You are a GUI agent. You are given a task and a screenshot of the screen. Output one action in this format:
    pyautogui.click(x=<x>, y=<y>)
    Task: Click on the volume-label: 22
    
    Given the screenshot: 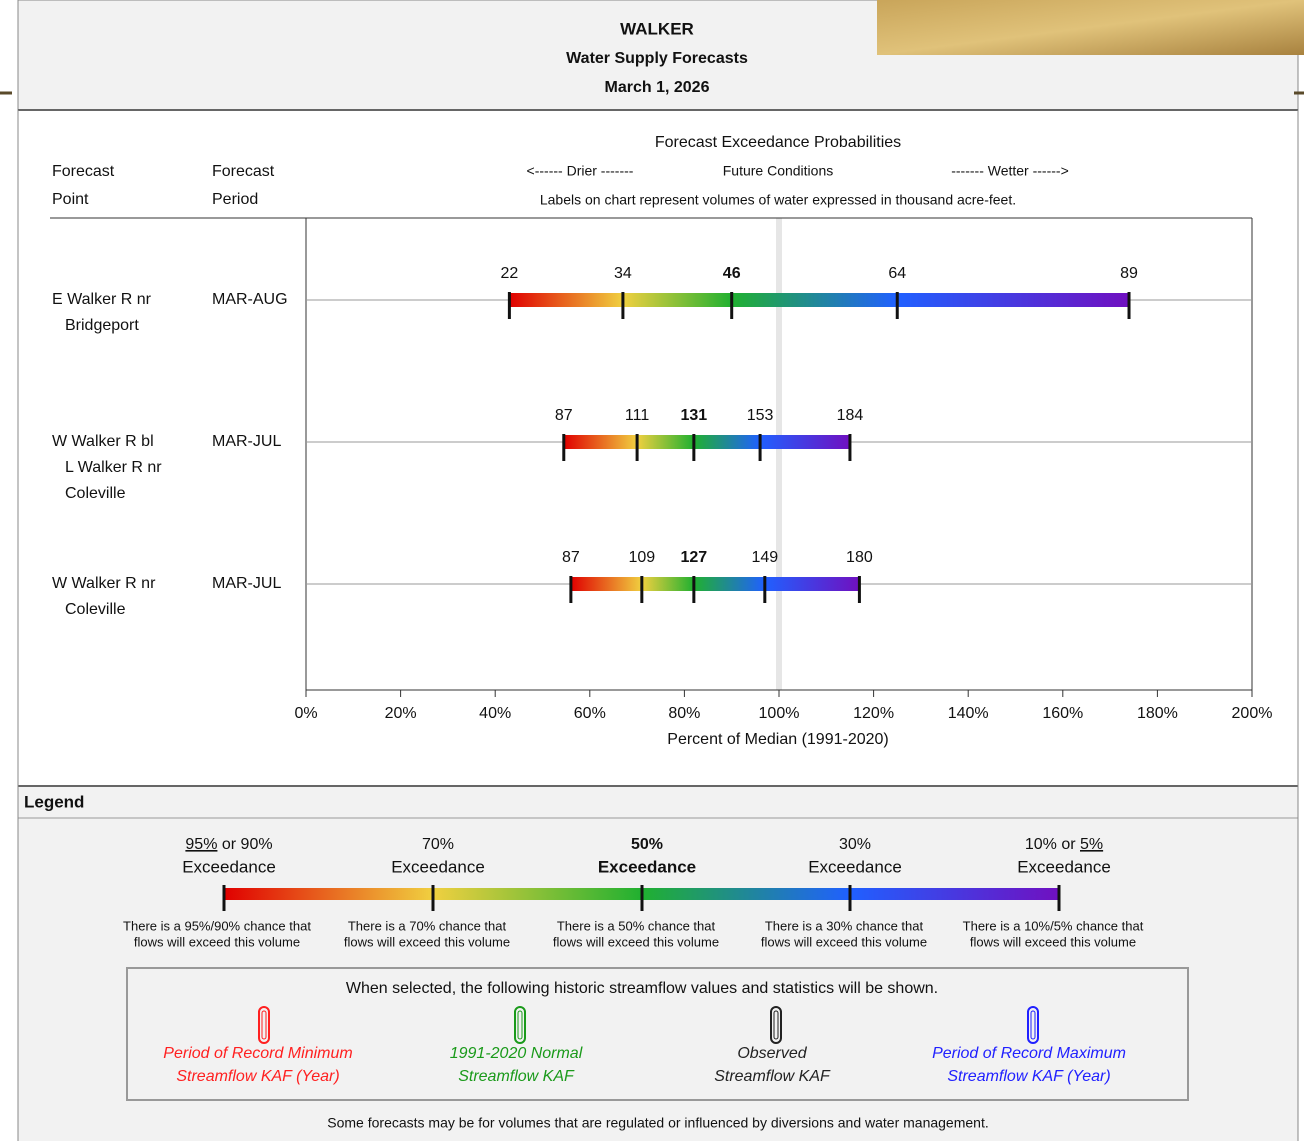 What is the action you would take?
    pyautogui.click(x=509, y=273)
    